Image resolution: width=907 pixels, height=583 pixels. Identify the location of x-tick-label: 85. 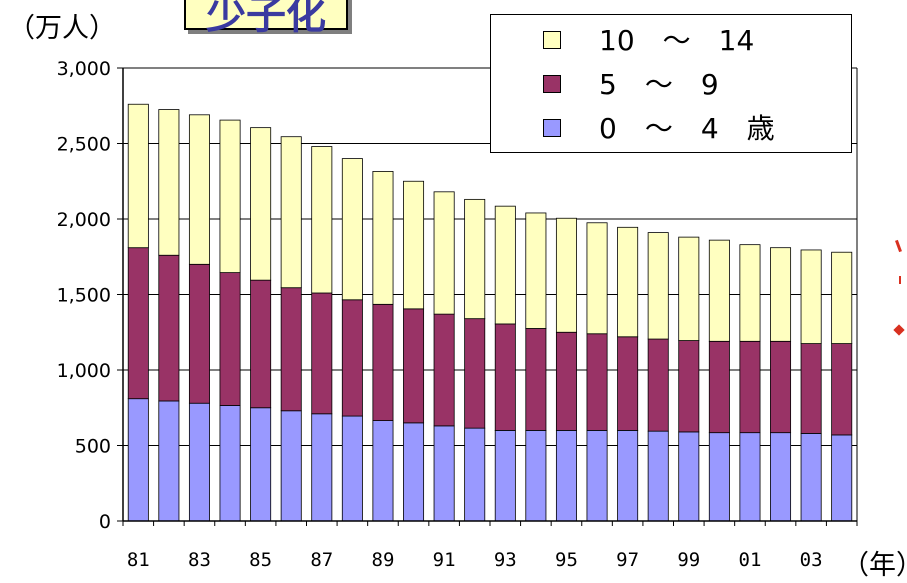
(260, 560).